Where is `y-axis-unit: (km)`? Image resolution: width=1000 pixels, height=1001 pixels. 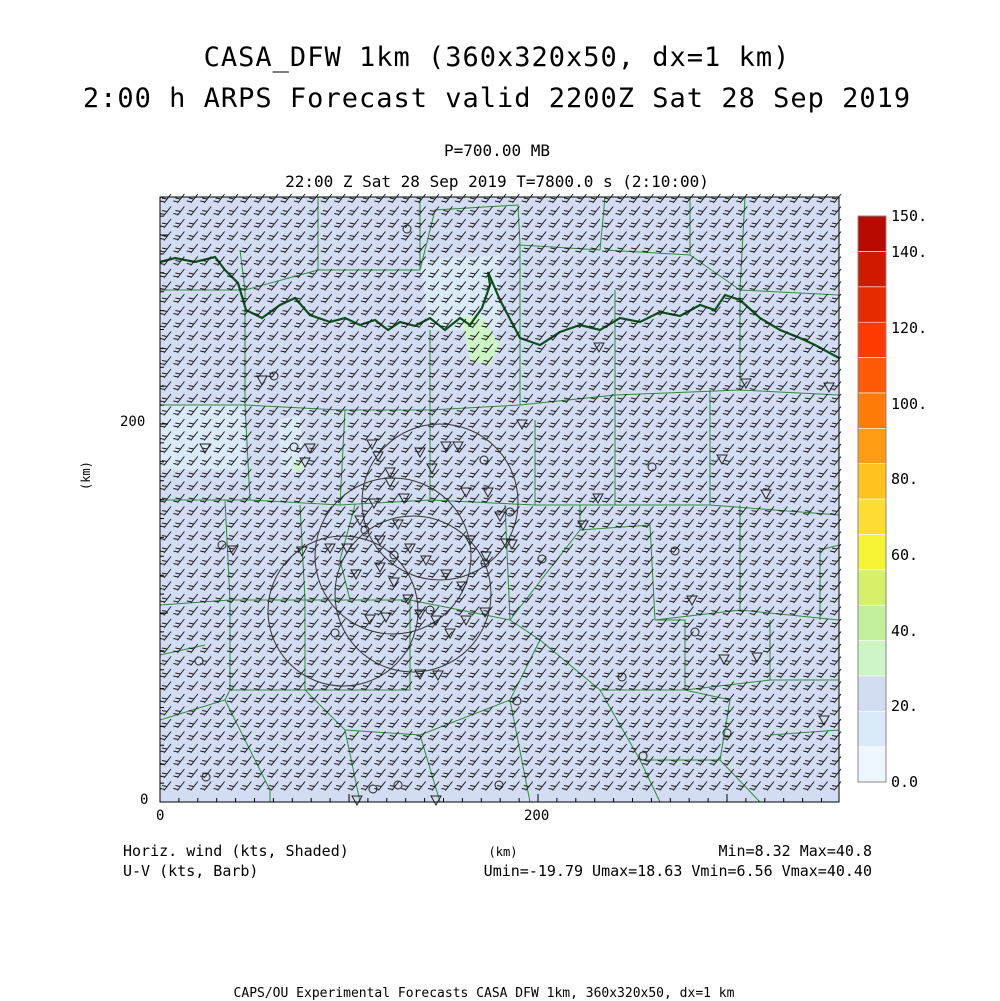
y-axis-unit: (km) is located at coordinates (86, 475).